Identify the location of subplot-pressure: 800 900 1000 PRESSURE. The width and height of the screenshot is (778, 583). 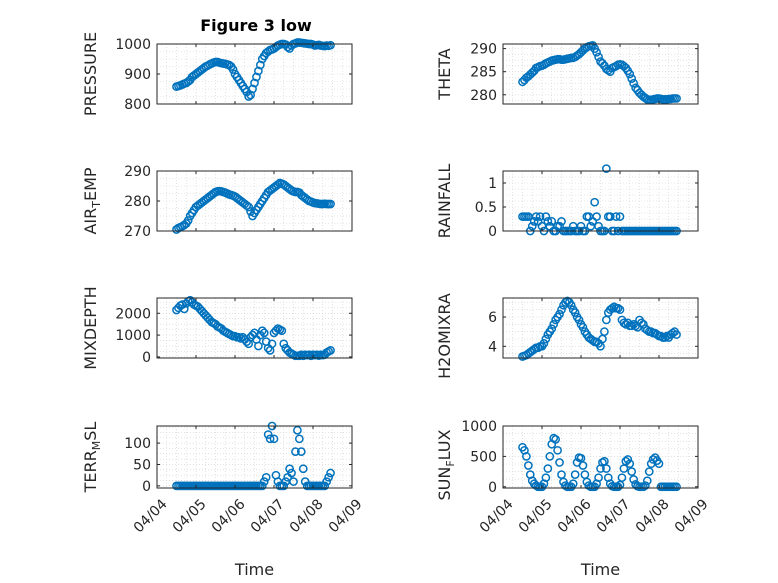
(217, 74).